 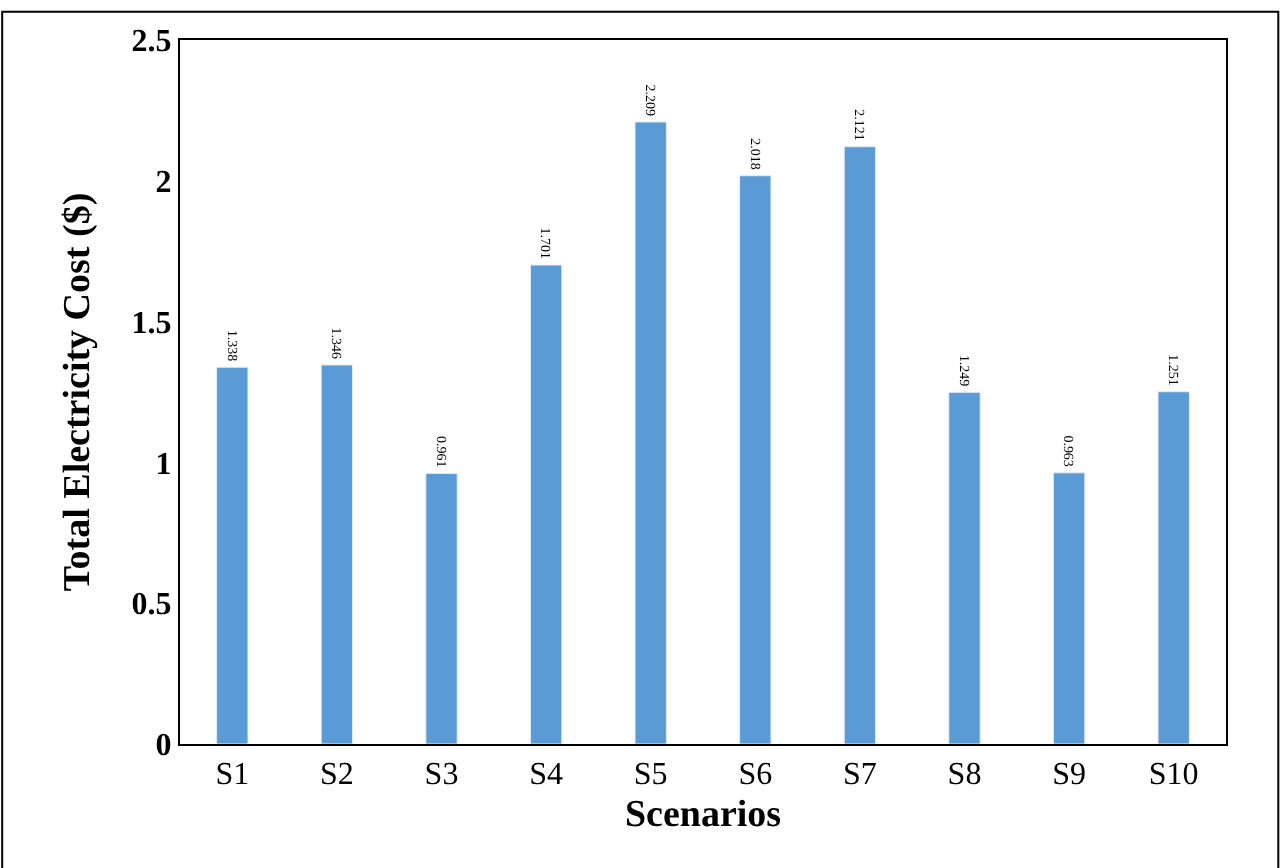 I want to click on x-tick-label: S10, so click(x=1173, y=775).